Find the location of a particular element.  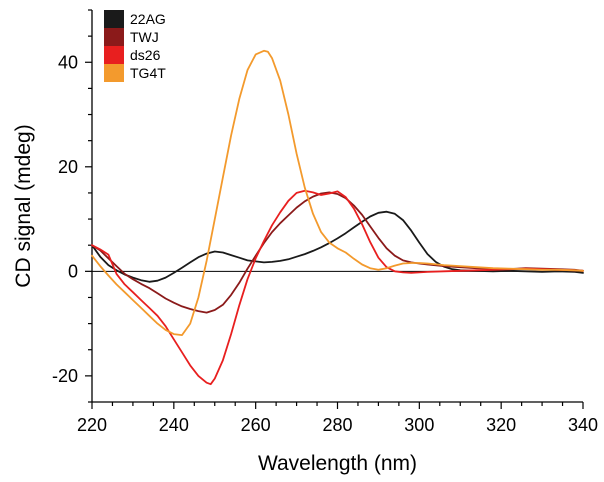

y-tick-label: 40 is located at coordinates (68, 62).